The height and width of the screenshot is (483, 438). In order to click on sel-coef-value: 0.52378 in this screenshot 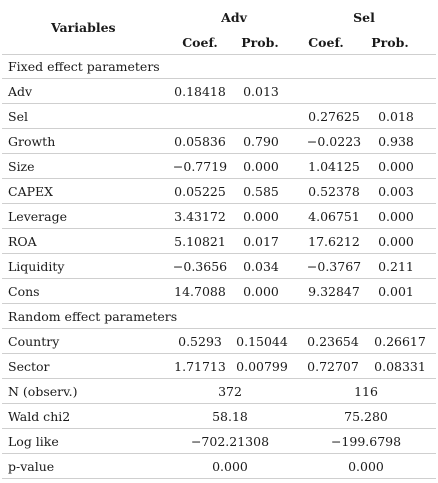, I will do `click(334, 191)`.